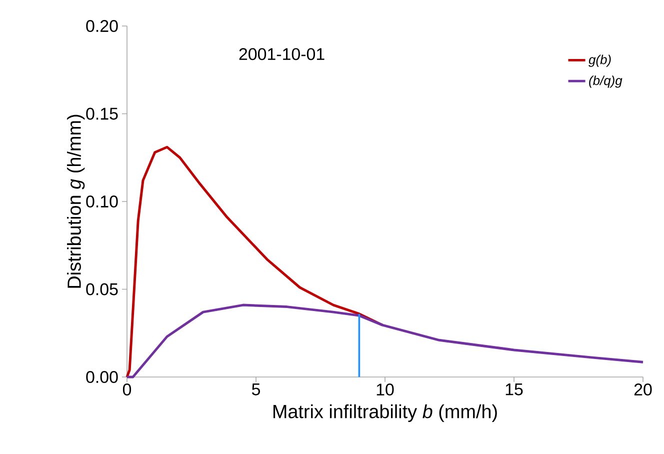 The width and height of the screenshot is (664, 454). Describe the element at coordinates (102, 114) in the screenshot. I see `y-tick-label: 0.15` at that location.